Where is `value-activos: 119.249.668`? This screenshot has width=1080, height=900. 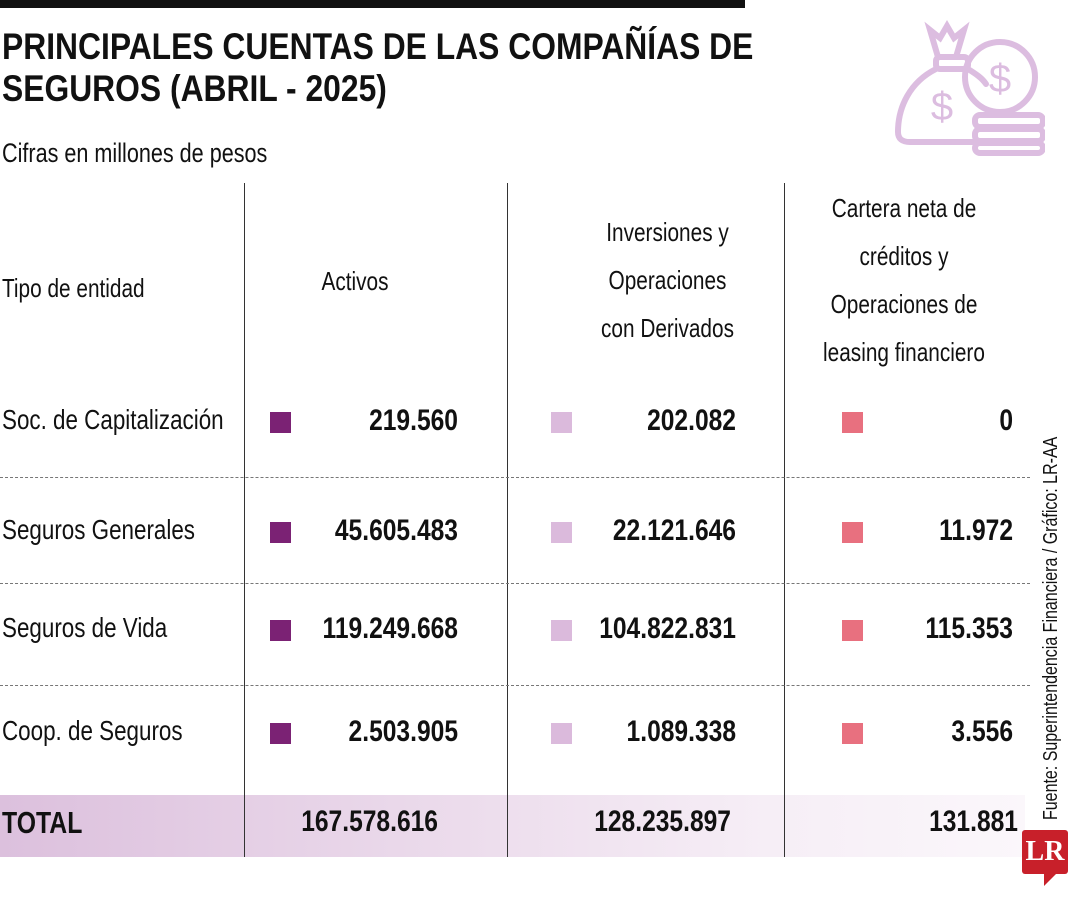 value-activos: 119.249.668 is located at coordinates (390, 628).